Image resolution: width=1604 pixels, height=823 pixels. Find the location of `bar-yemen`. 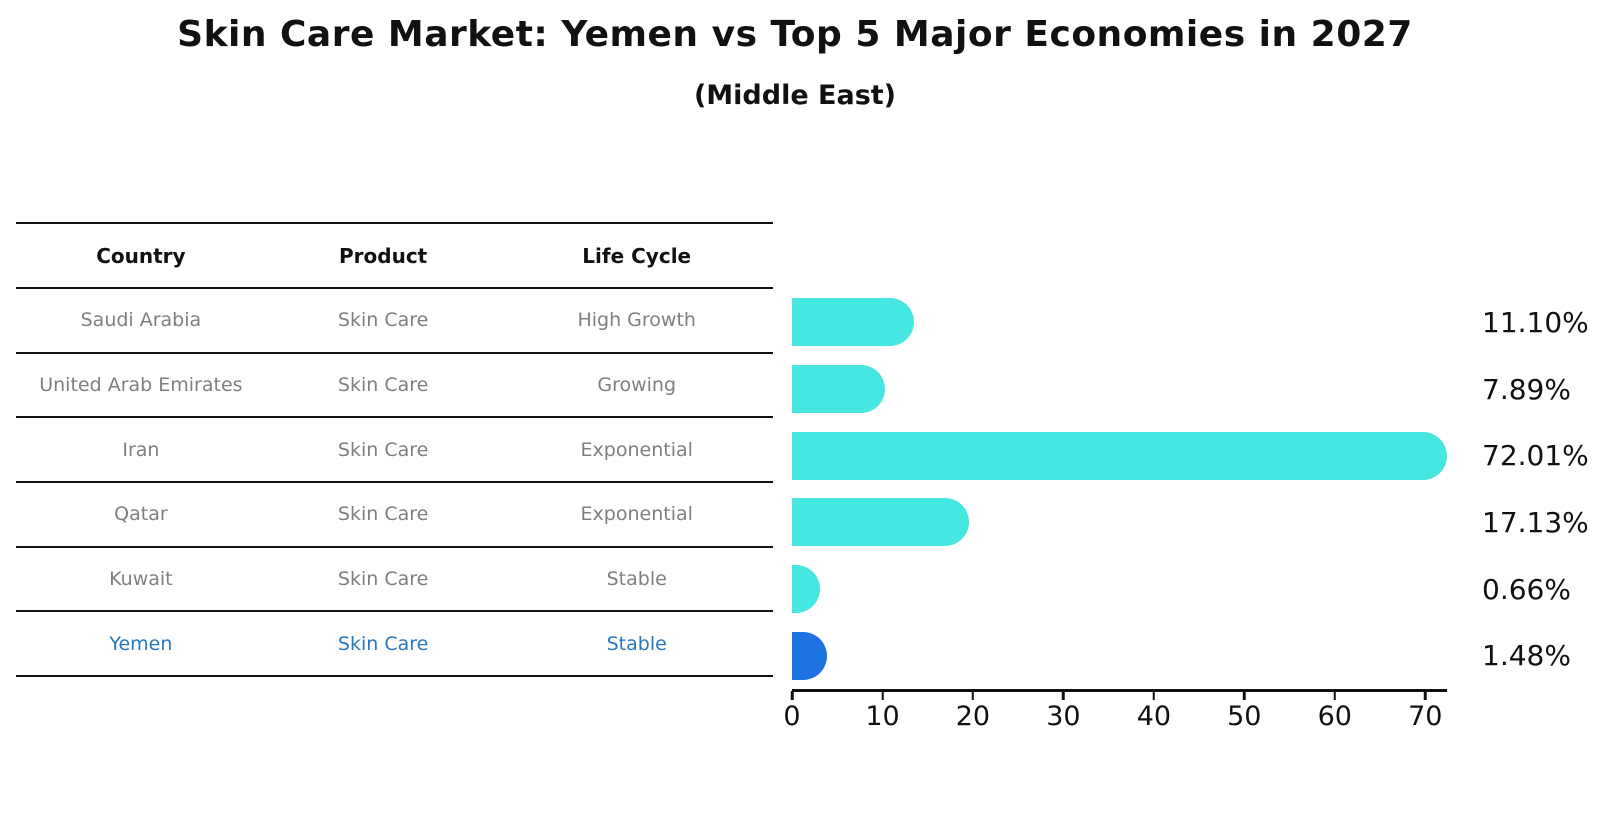

bar-yemen is located at coordinates (810, 655).